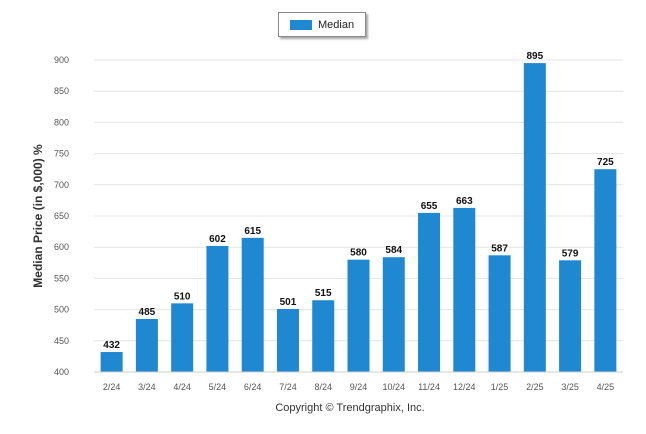  Describe the element at coordinates (61, 247) in the screenshot. I see `y-tick-label-600: 600` at that location.